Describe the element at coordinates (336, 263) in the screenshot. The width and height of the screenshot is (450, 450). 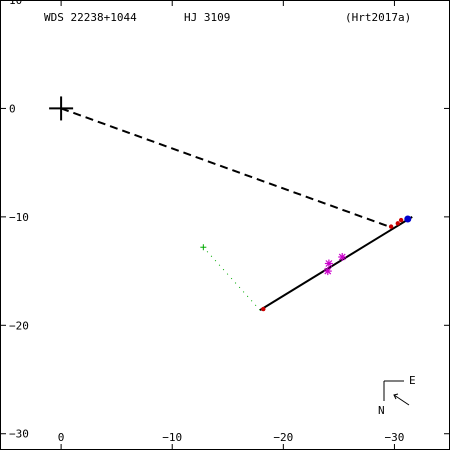
I see `orbit-line` at that location.